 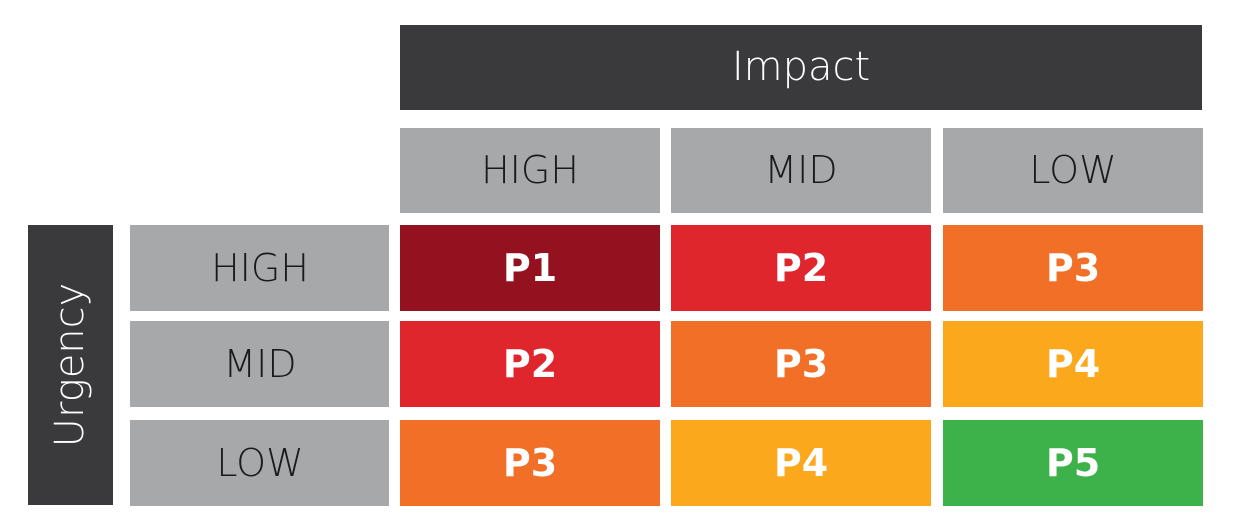 I want to click on column-label: HIGH, so click(x=530, y=170).